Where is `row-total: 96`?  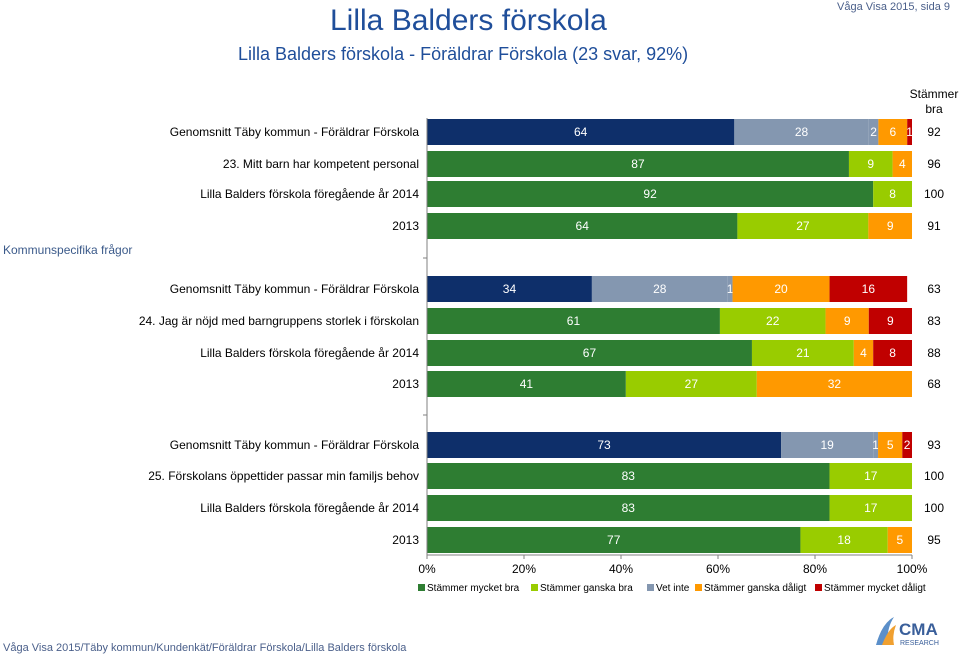
row-total: 96 is located at coordinates (934, 164).